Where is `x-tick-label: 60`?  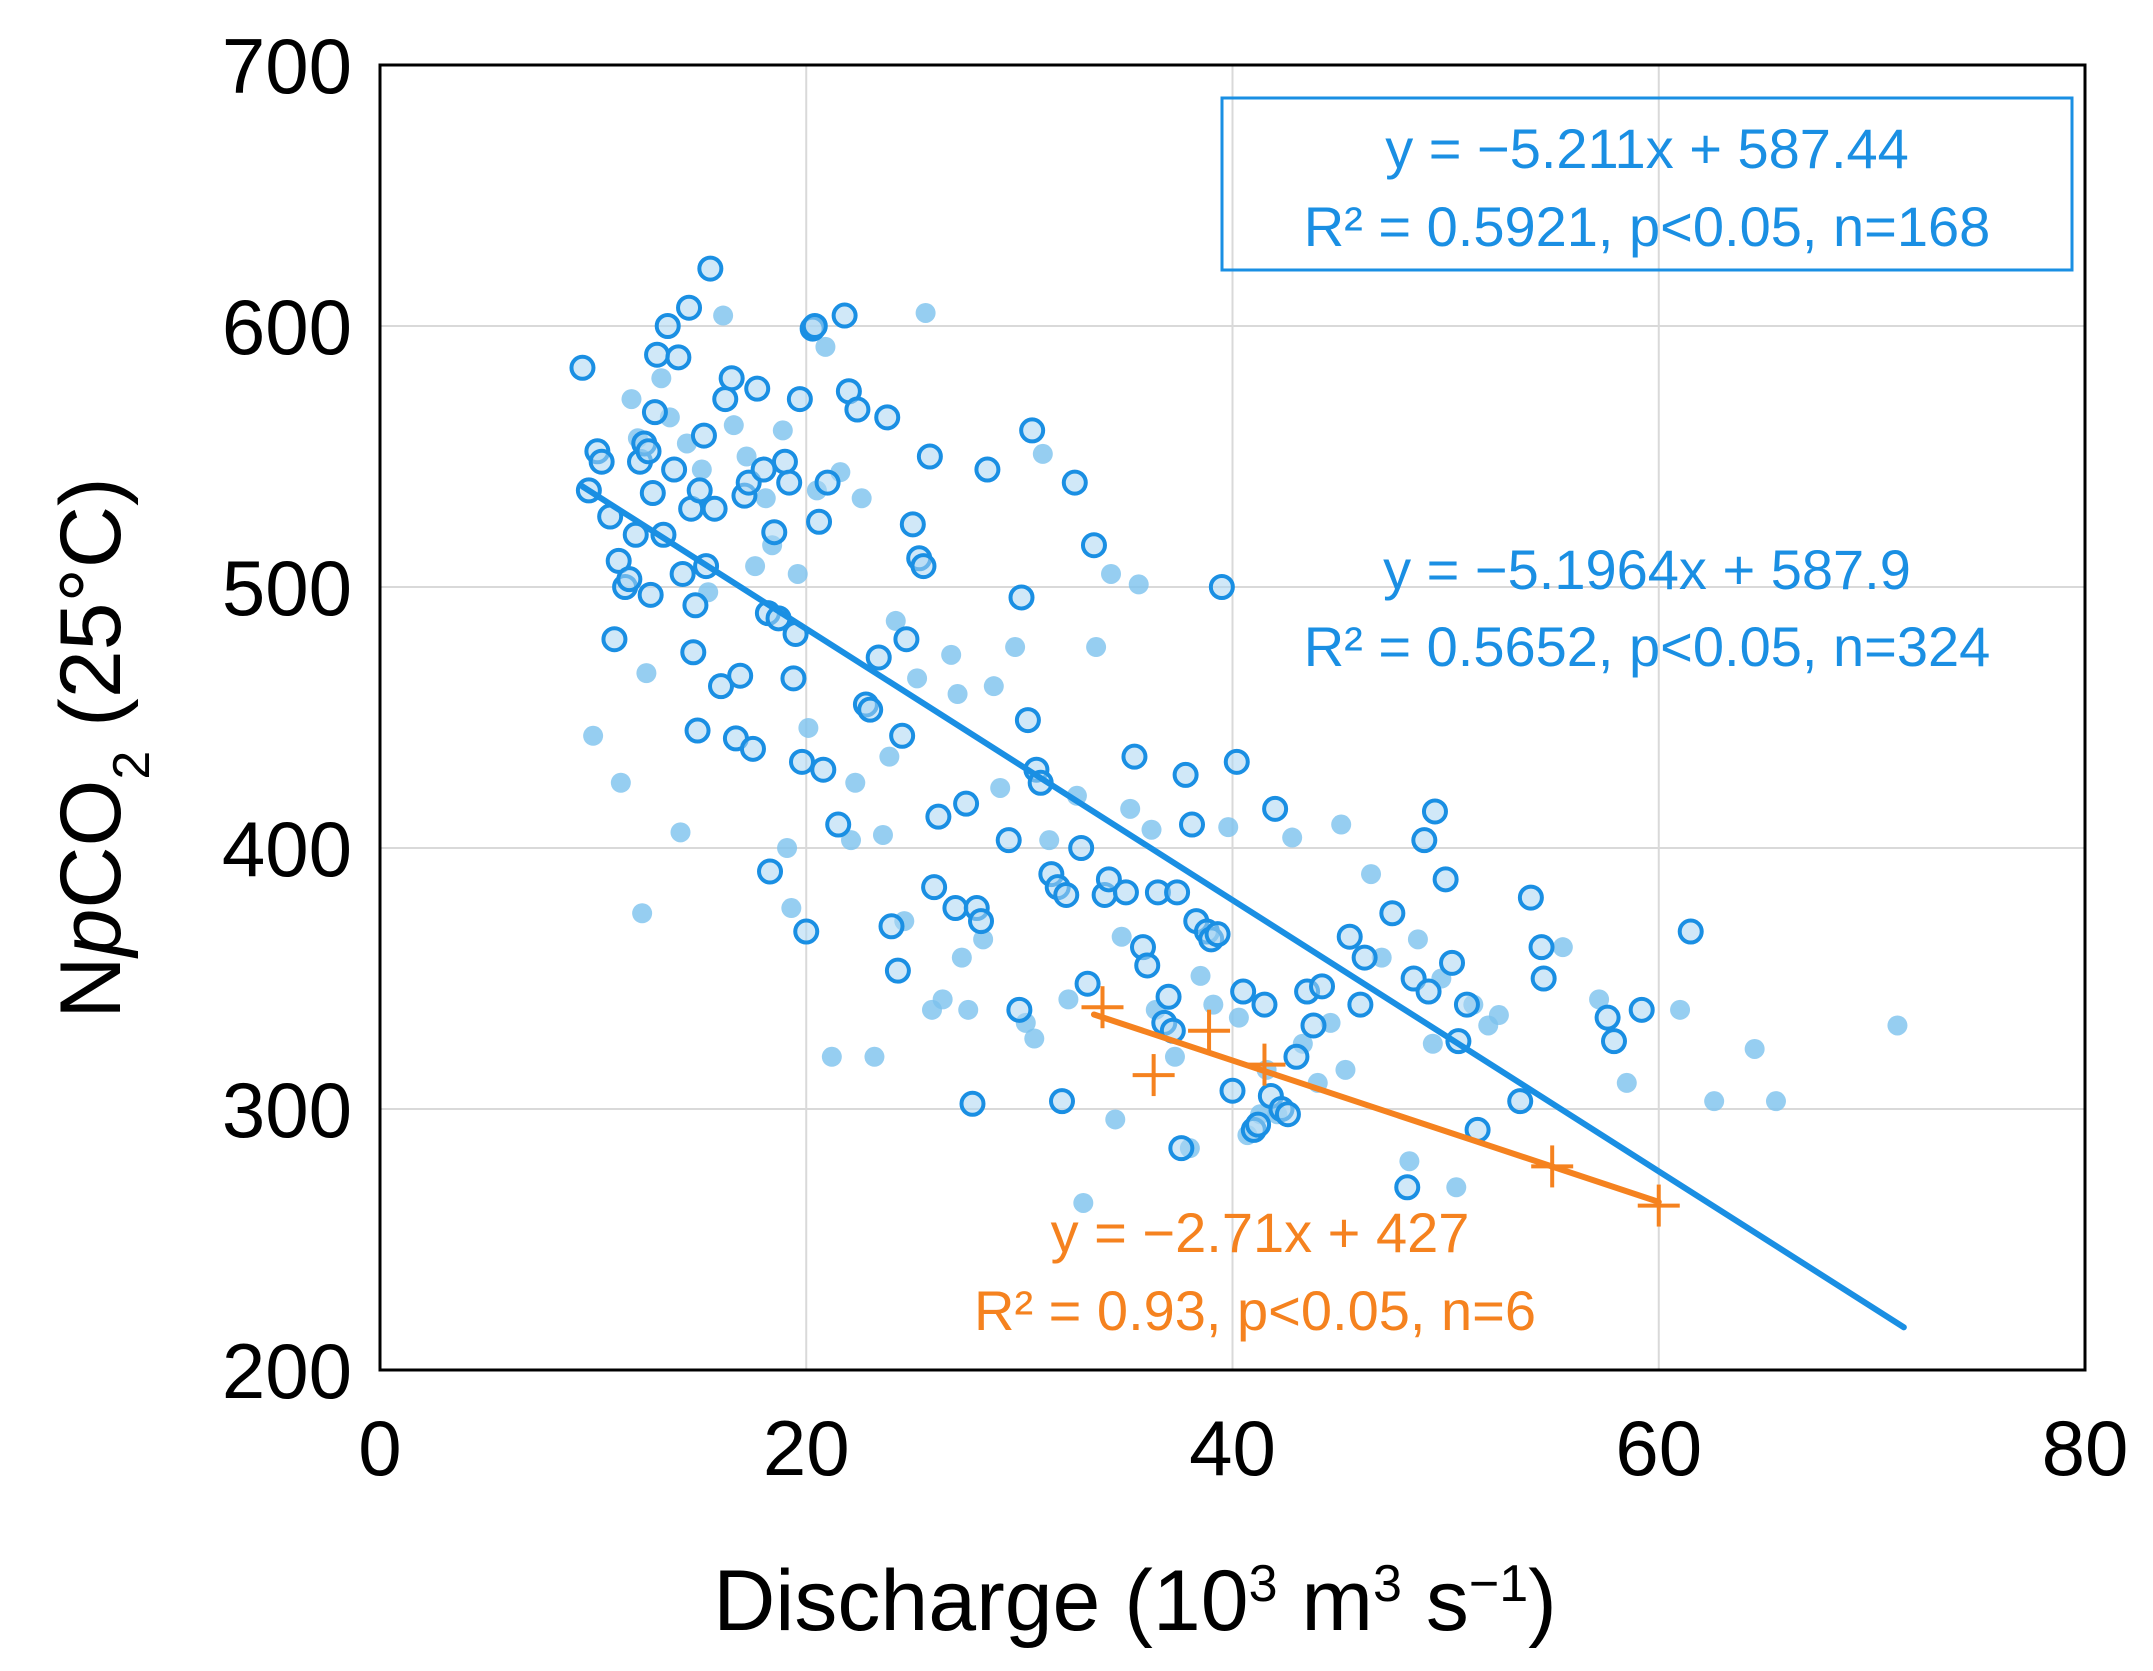
x-tick-label: 60 is located at coordinates (1658, 1448).